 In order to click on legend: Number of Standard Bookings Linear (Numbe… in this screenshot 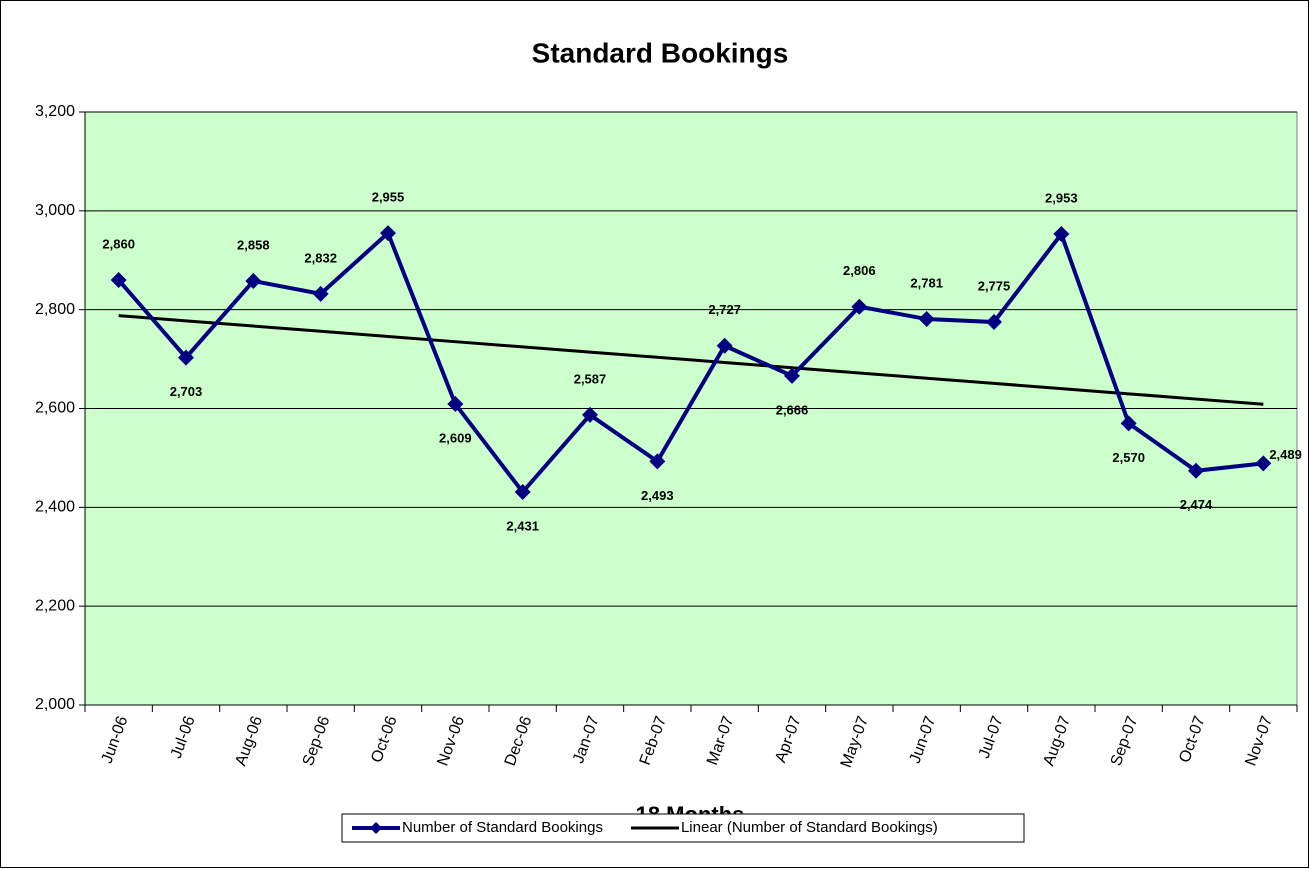, I will do `click(683, 828)`.